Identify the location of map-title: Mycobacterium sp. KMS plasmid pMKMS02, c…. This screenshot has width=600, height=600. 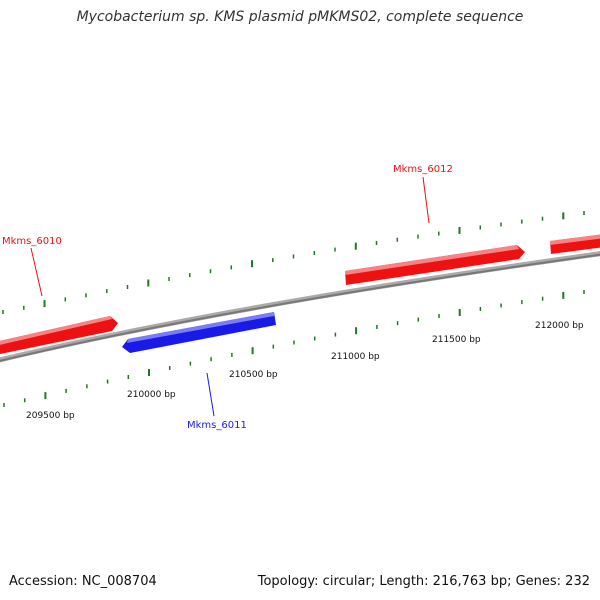
(300, 17).